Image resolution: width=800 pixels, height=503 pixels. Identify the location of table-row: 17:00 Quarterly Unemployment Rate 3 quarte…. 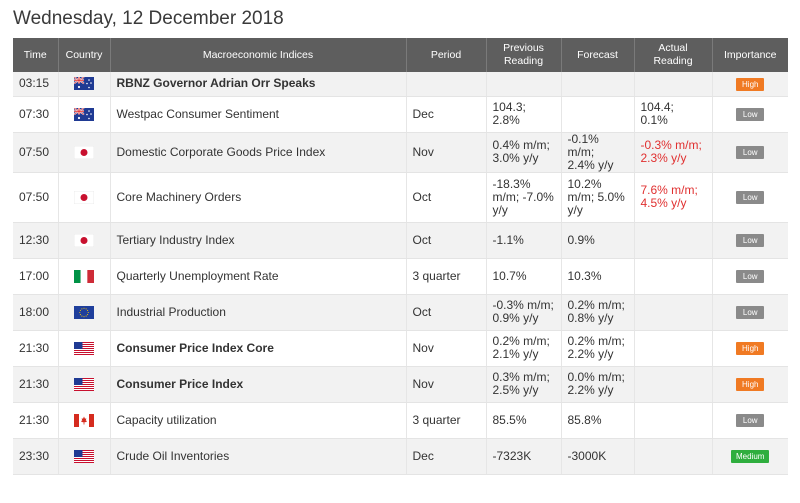
(400, 276).